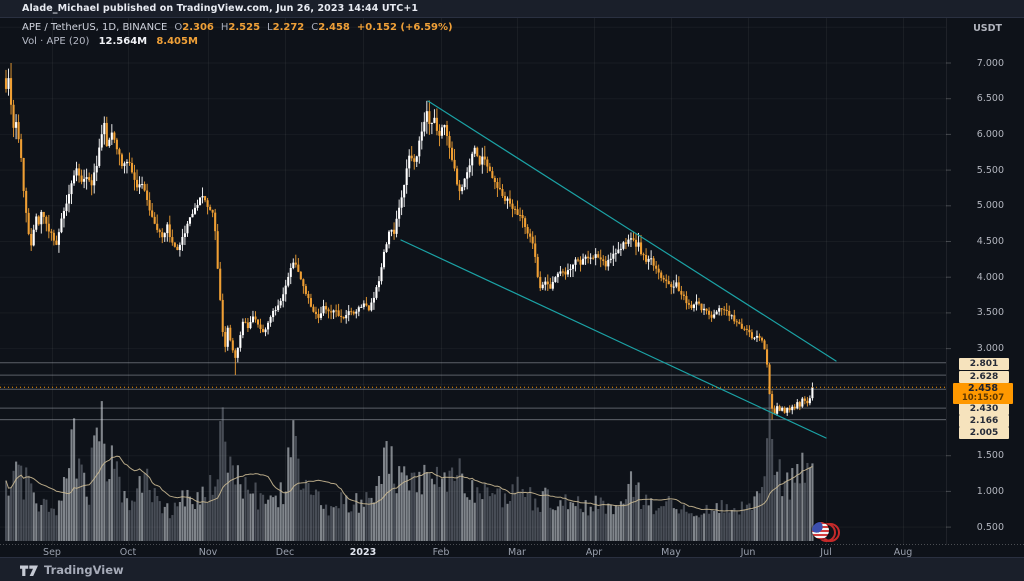  Describe the element at coordinates (52, 552) in the screenshot. I see `time-tick-month: Sep` at that location.